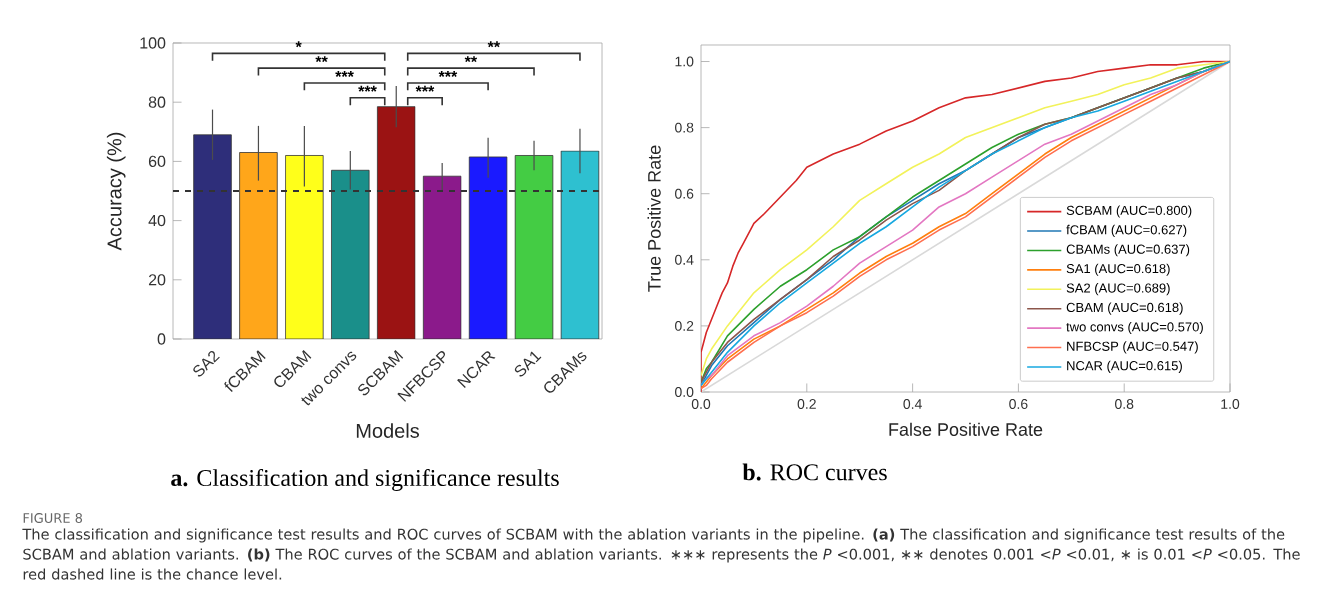 This screenshot has width=1338, height=606. Describe the element at coordinates (298, 44) in the screenshot. I see `annotation: *` at that location.